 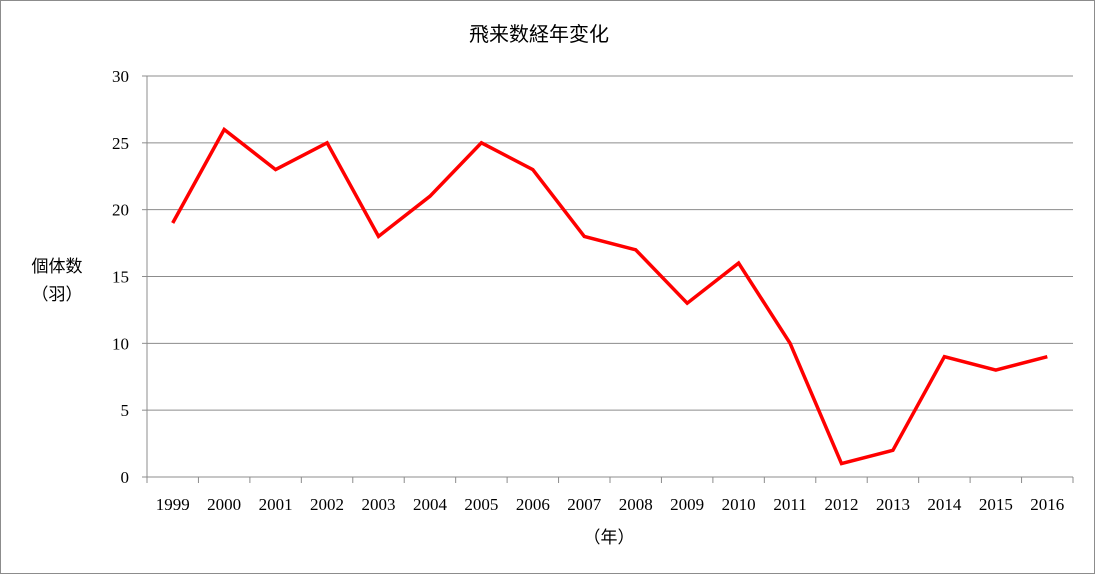 I want to click on x-tick-label-2005: 2005, so click(x=481, y=504).